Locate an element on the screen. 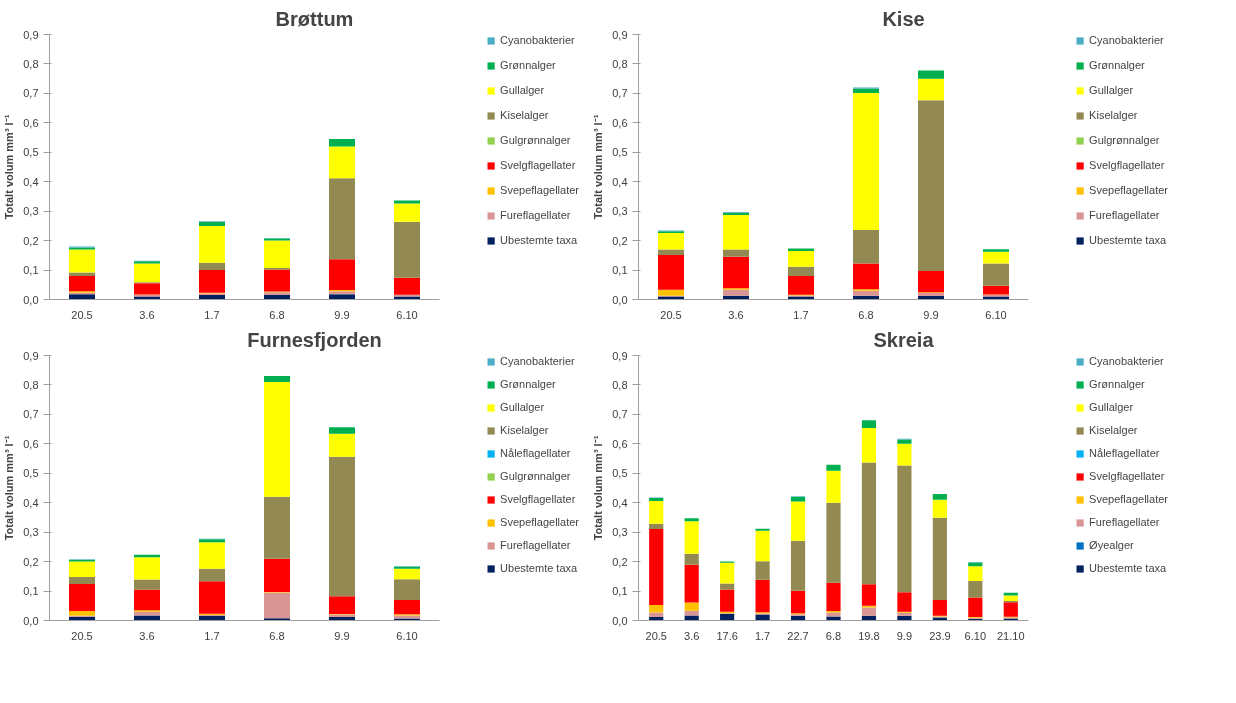 Image resolution: width=1236 pixels, height=703 pixels. x-tick-label: 22.7 is located at coordinates (798, 635).